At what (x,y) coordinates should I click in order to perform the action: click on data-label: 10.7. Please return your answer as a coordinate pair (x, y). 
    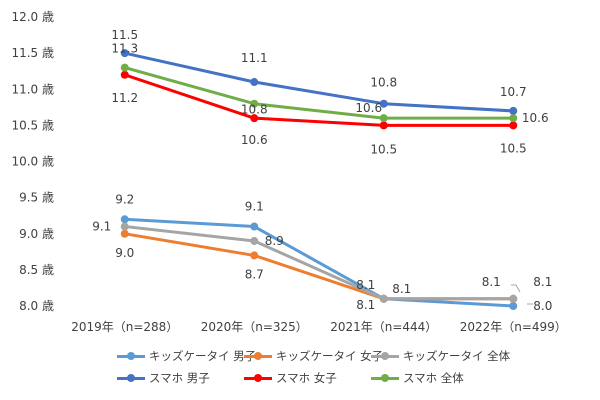
    Looking at the image, I should click on (513, 92).